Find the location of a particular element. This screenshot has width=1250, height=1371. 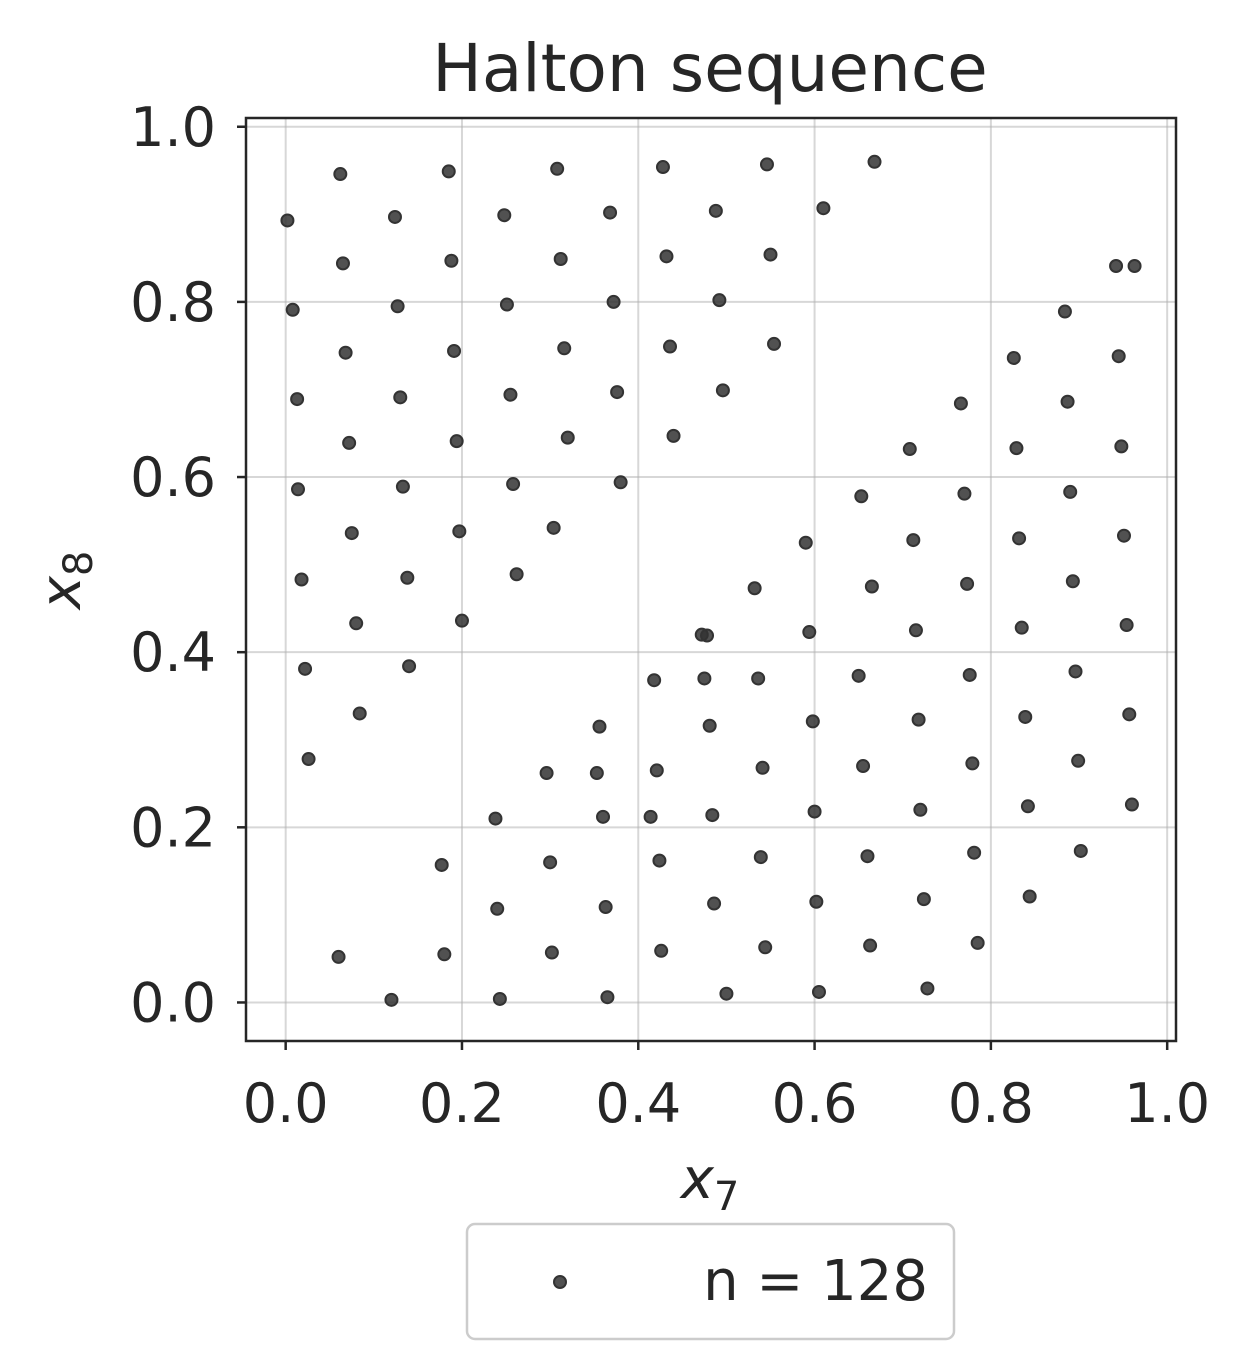

chart-title: Halton sequence is located at coordinates (710, 68).